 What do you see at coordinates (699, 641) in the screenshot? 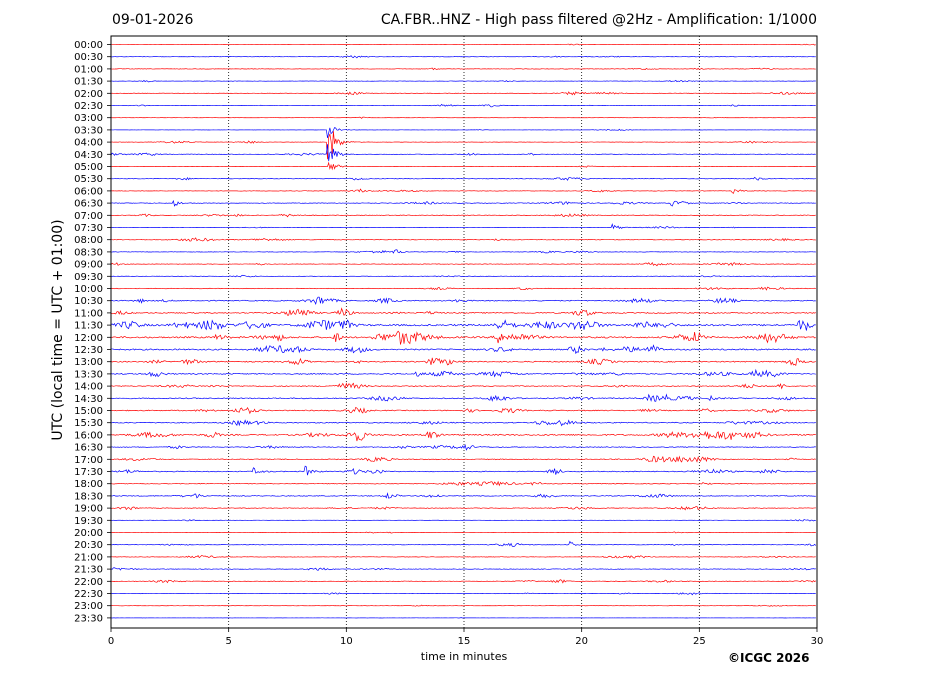
I see `x-tick-label: 25` at bounding box center [699, 641].